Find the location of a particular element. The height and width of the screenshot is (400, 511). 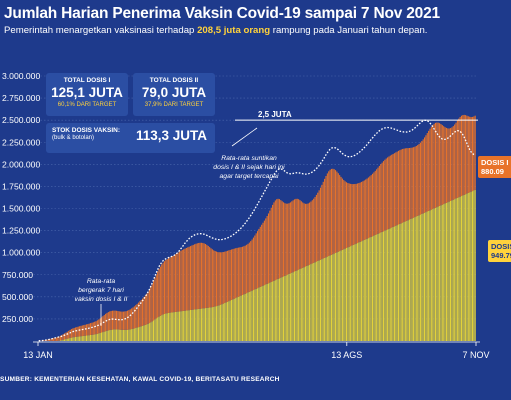

target-note-line: dosis I & II sejak hari ini is located at coordinates (249, 167).